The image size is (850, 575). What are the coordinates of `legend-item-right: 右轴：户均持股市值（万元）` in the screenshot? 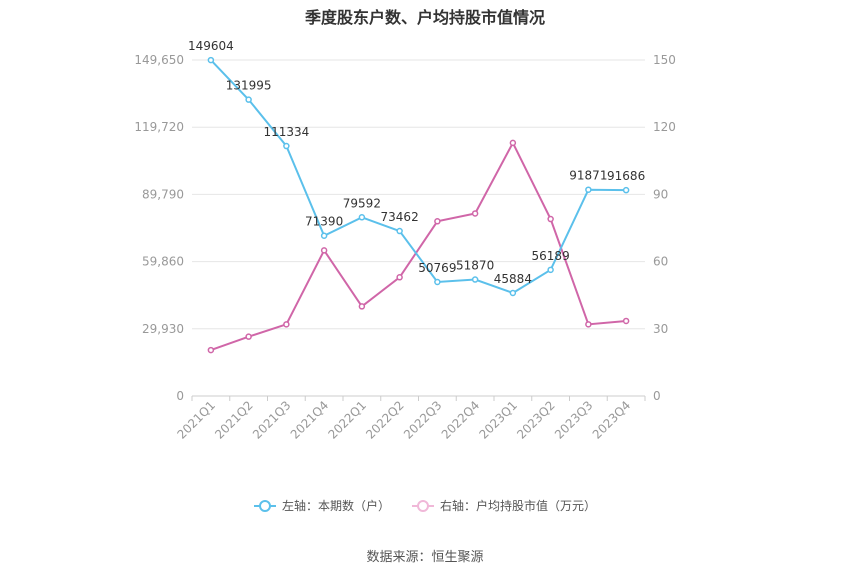 It's located at (504, 505).